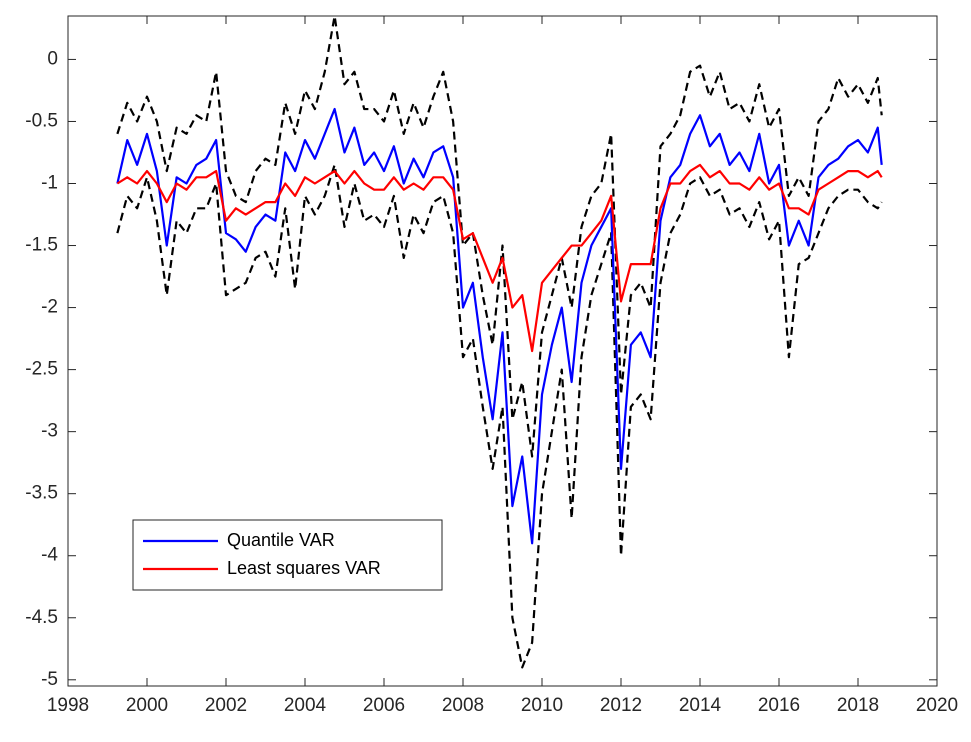 The height and width of the screenshot is (742, 971). What do you see at coordinates (49, 307) in the screenshot?
I see `y-tick-label: -2` at bounding box center [49, 307].